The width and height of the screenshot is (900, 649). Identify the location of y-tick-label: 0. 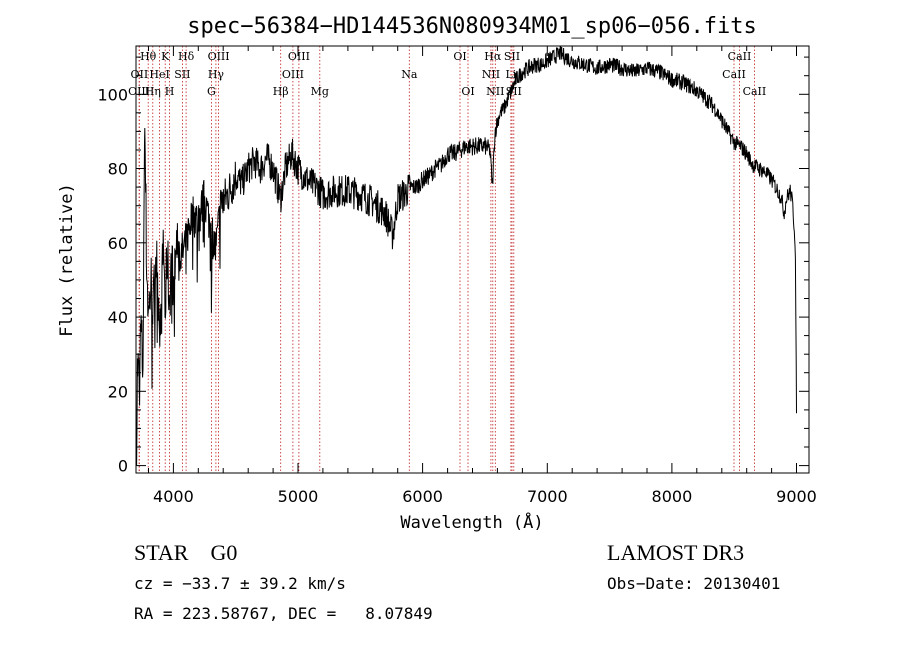
(123, 466).